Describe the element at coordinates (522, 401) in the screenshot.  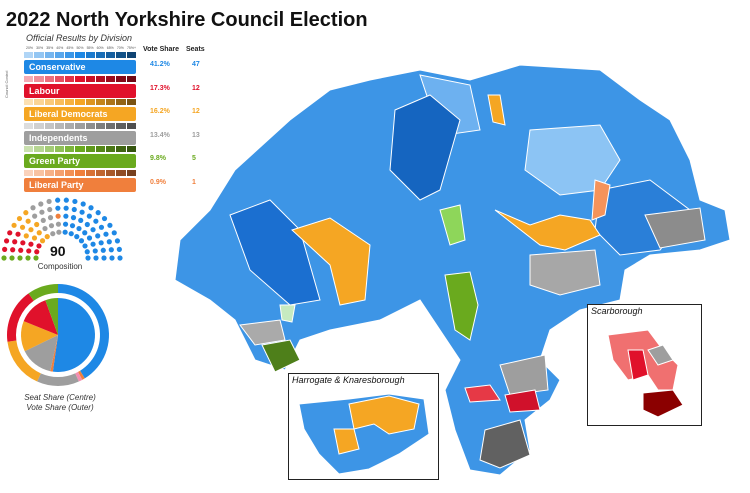
I see `division-lab` at that location.